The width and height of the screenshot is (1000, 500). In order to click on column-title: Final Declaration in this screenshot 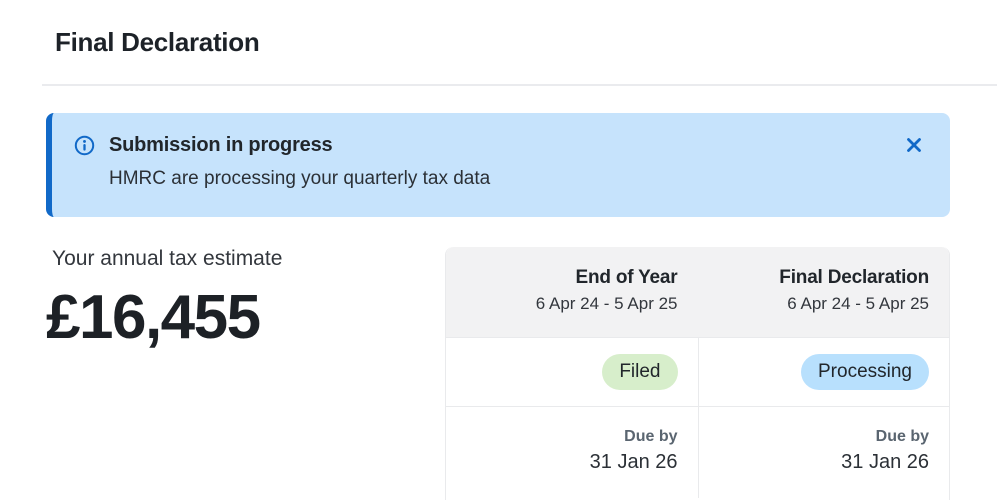, I will do `click(854, 277)`.